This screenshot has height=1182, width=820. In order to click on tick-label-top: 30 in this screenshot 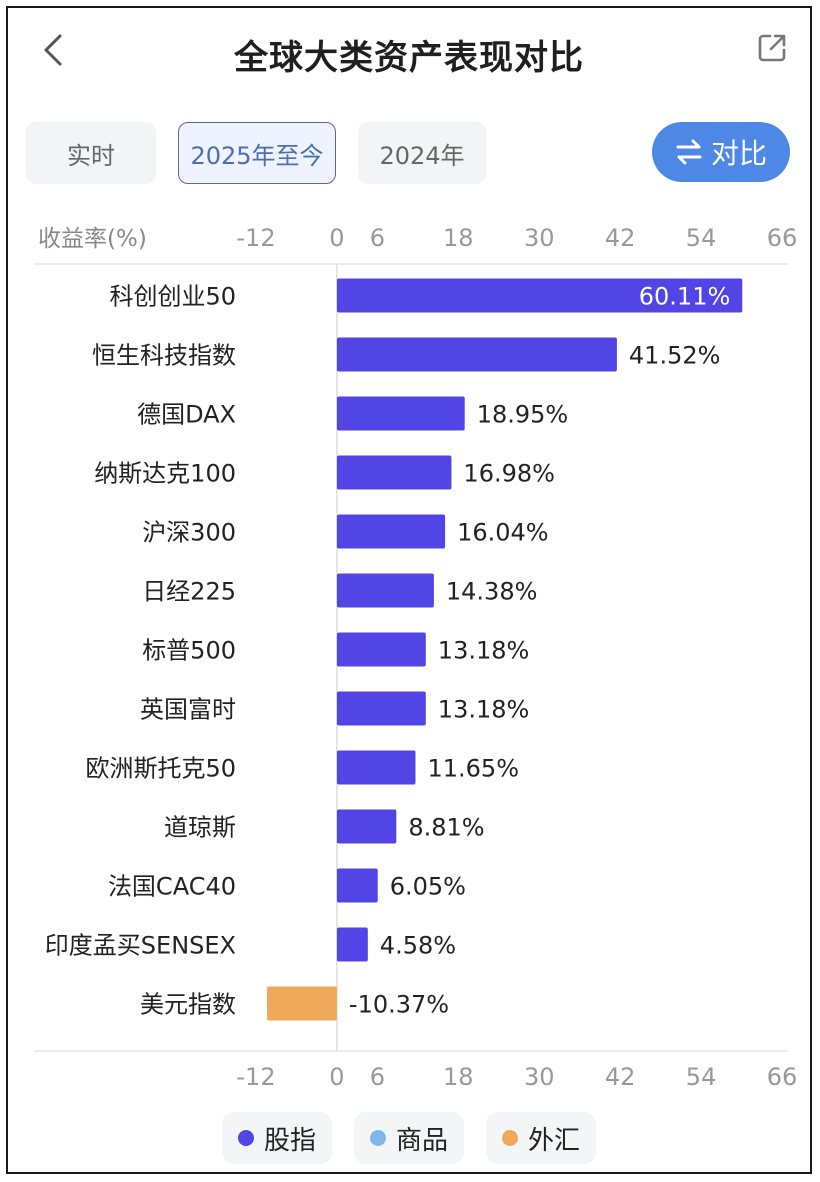, I will do `click(539, 238)`.